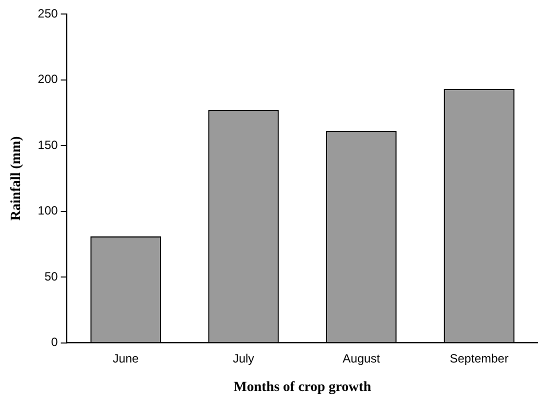  Describe the element at coordinates (479, 358) in the screenshot. I see `x-tick-label: September` at that location.